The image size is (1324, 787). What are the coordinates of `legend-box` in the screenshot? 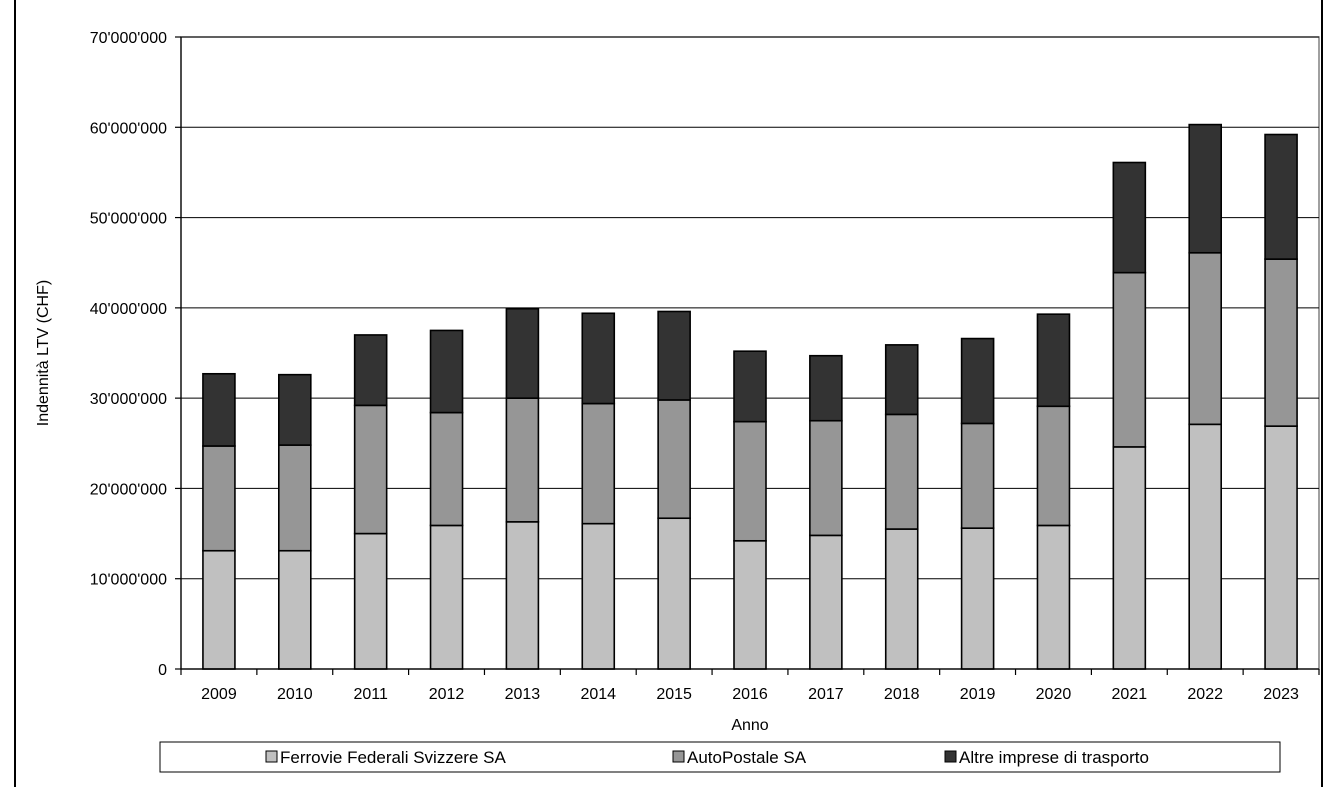 It's located at (720, 757).